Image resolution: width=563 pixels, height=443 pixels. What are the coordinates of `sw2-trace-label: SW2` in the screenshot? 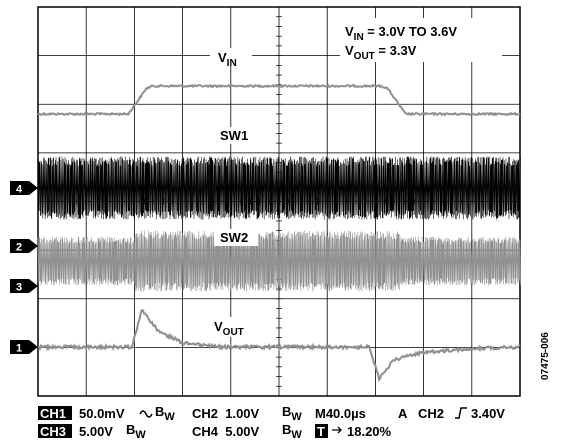 It's located at (234, 237).